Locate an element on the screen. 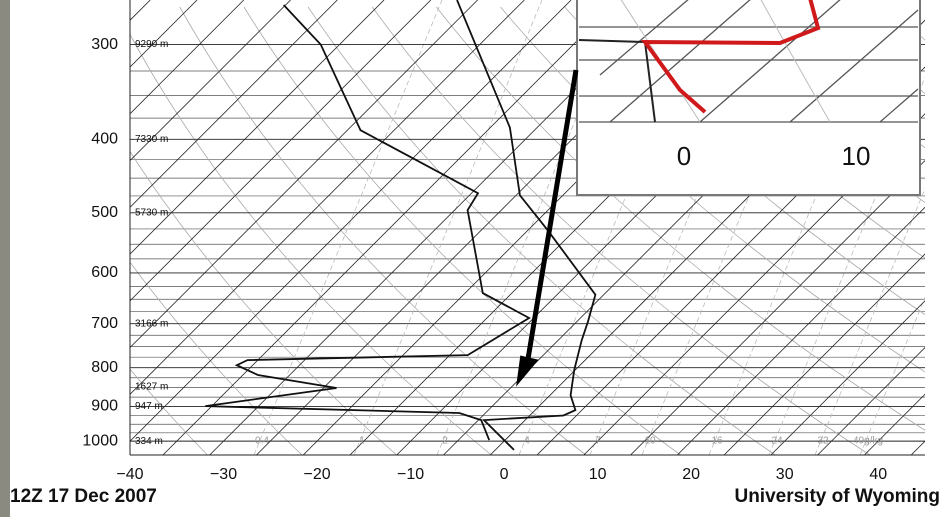 This screenshot has height=517, width=949. mixing-ratio-label: 0.4 is located at coordinates (262, 441).